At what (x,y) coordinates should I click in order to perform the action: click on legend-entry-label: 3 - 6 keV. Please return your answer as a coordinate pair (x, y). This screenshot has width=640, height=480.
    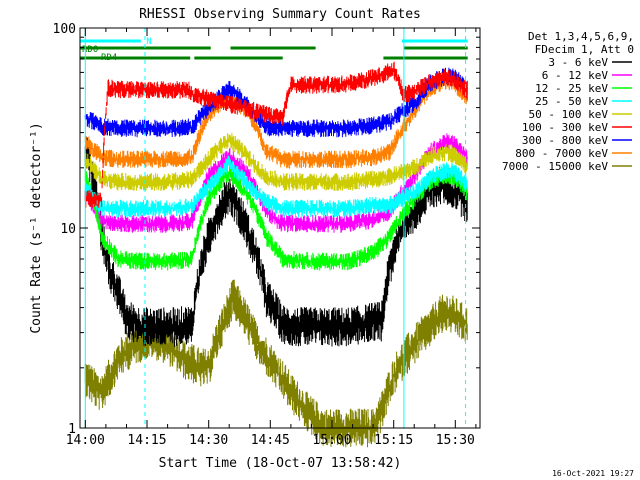
    Looking at the image, I should click on (578, 62).